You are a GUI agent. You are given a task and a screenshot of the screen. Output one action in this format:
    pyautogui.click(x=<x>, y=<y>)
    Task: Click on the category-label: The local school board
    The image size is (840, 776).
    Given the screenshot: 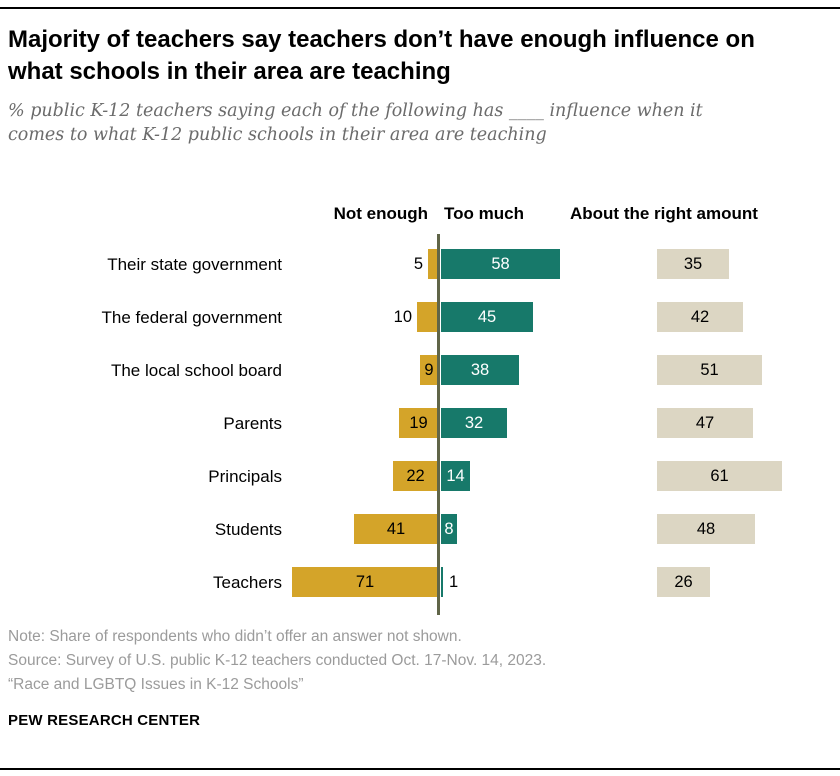 What is the action you would take?
    pyautogui.click(x=196, y=370)
    